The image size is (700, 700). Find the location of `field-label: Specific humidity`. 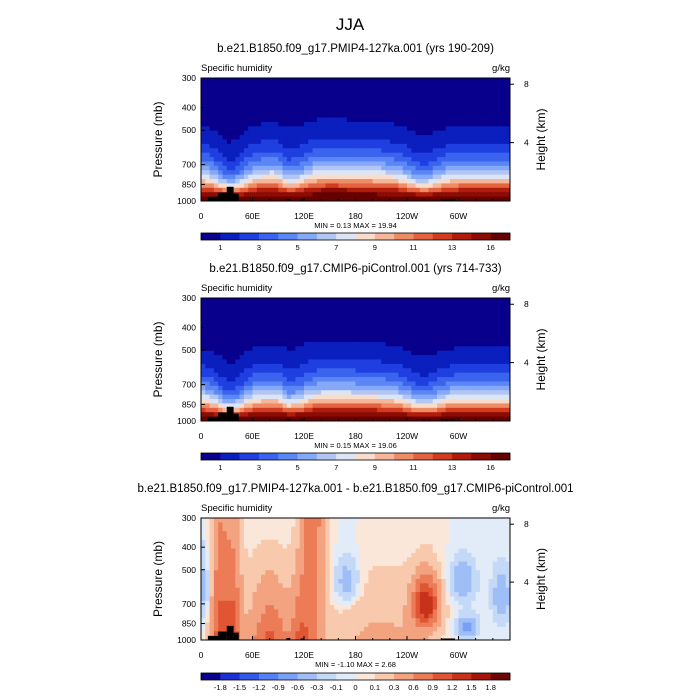

field-label: Specific humidity is located at coordinates (237, 508).